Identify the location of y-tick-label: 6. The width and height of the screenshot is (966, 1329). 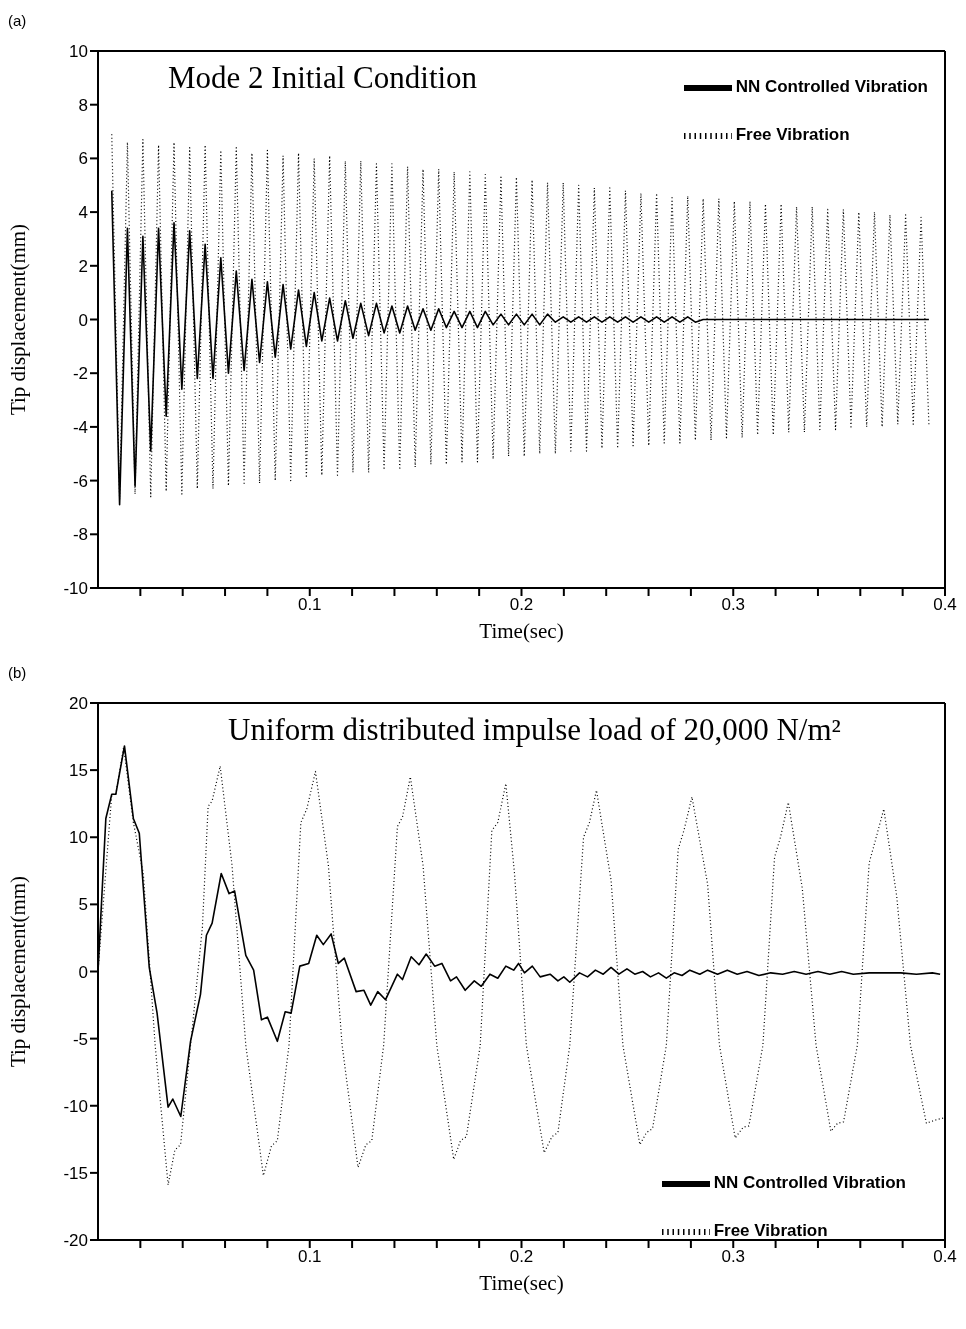
(83, 159).